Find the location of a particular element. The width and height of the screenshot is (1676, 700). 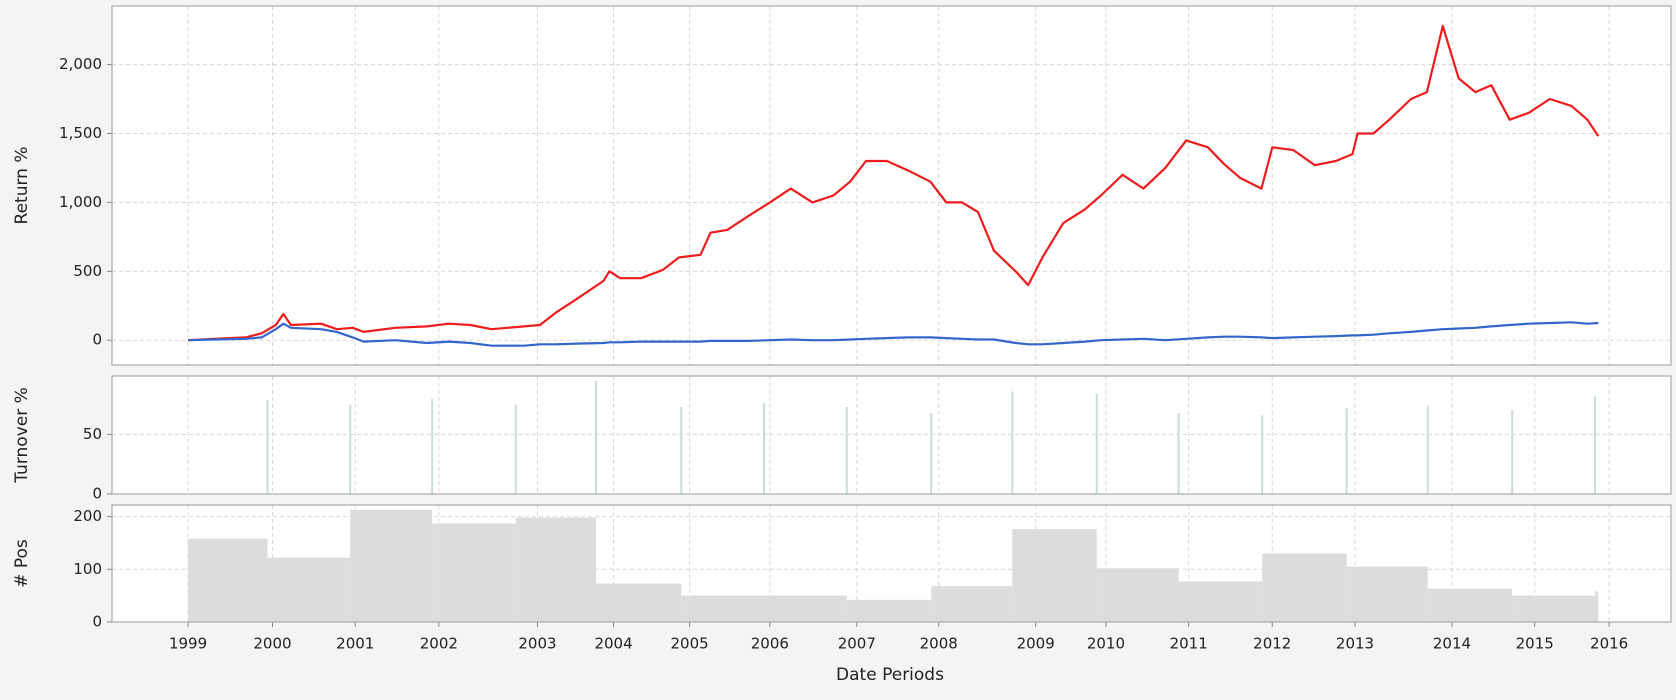

x-tick-label: 2014 is located at coordinates (1452, 644).